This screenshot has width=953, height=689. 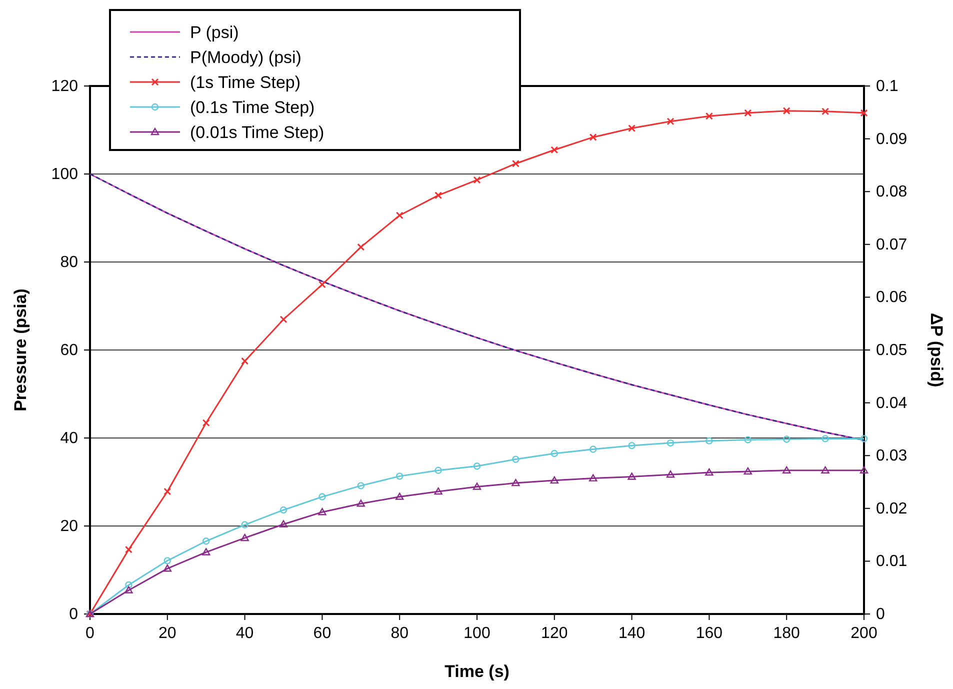 I want to click on x-tick-label: 100, so click(x=477, y=633).